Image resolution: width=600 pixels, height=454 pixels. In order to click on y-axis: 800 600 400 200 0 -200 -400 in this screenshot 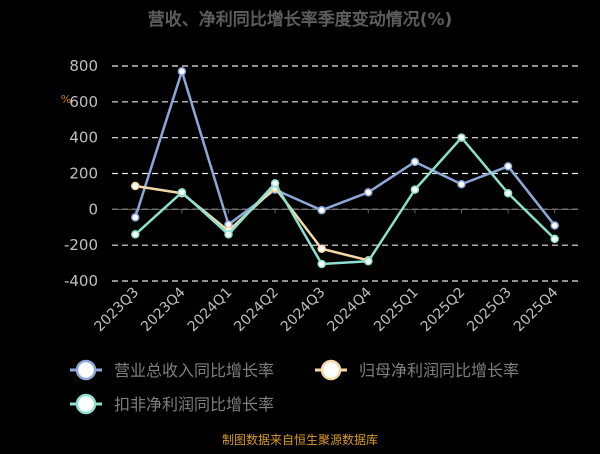, I will do `click(81, 173)`.